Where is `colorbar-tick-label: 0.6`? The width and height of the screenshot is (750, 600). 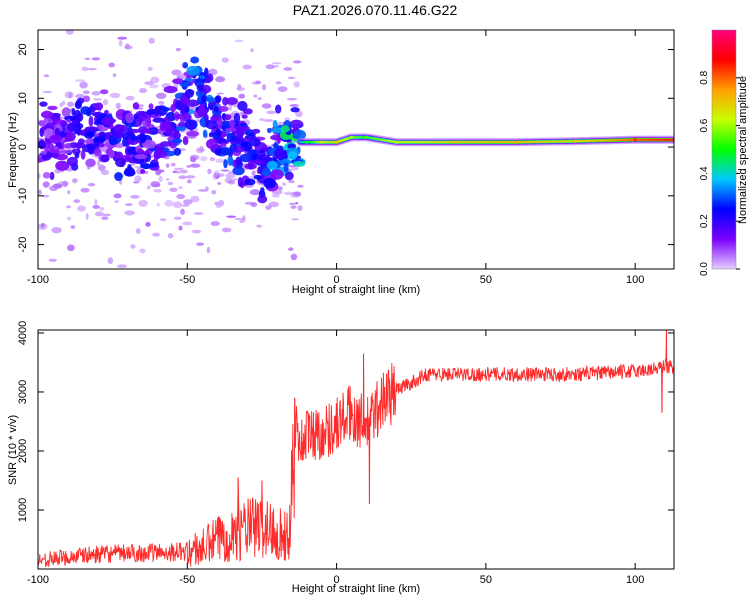
colorbar-tick-label: 0.6 is located at coordinates (704, 125).